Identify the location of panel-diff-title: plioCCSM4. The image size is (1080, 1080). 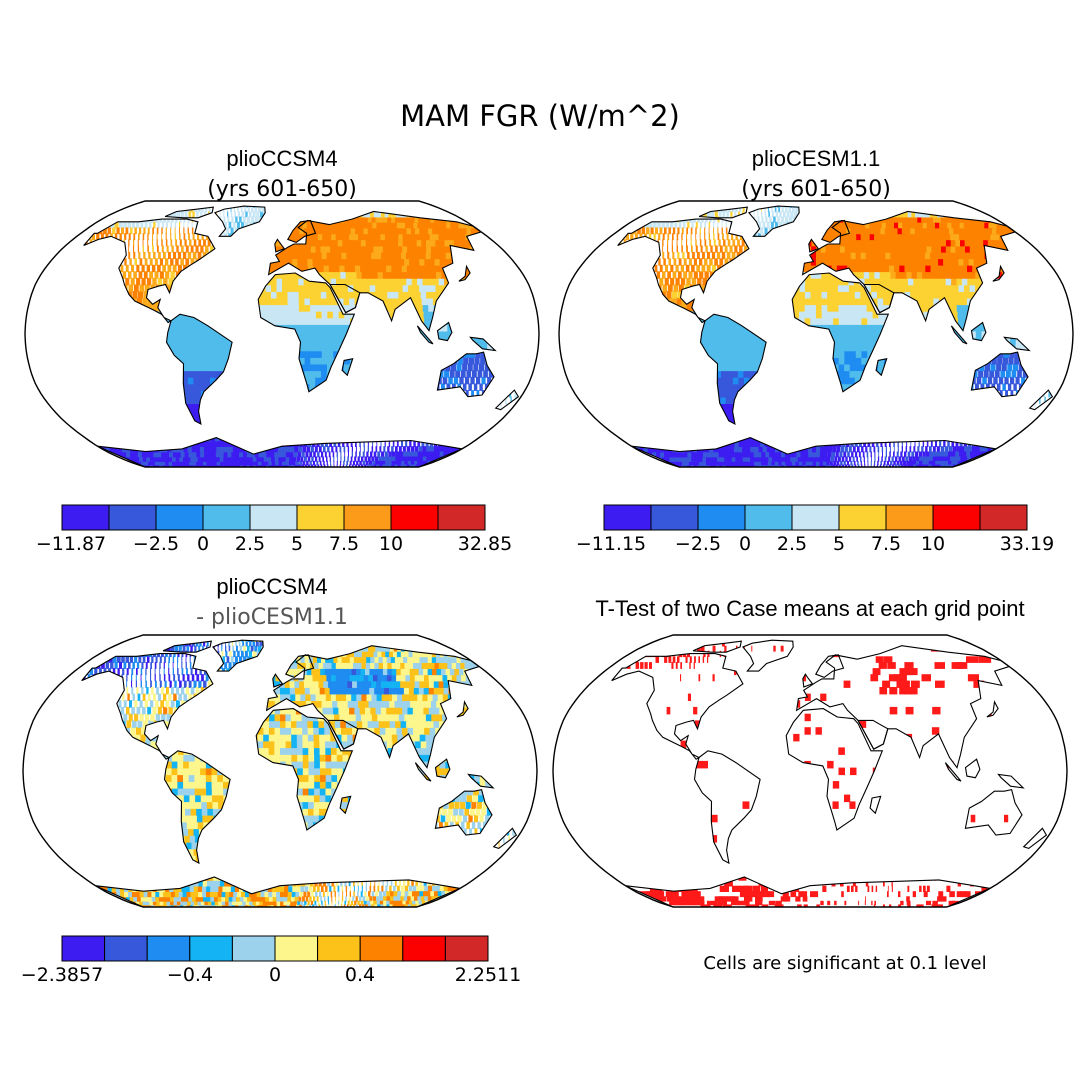
(271, 586).